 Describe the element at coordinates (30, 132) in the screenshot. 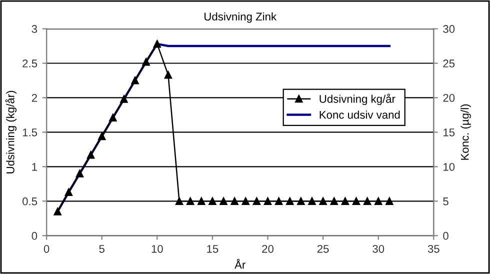

I see `y-tick-label: 1.5` at that location.